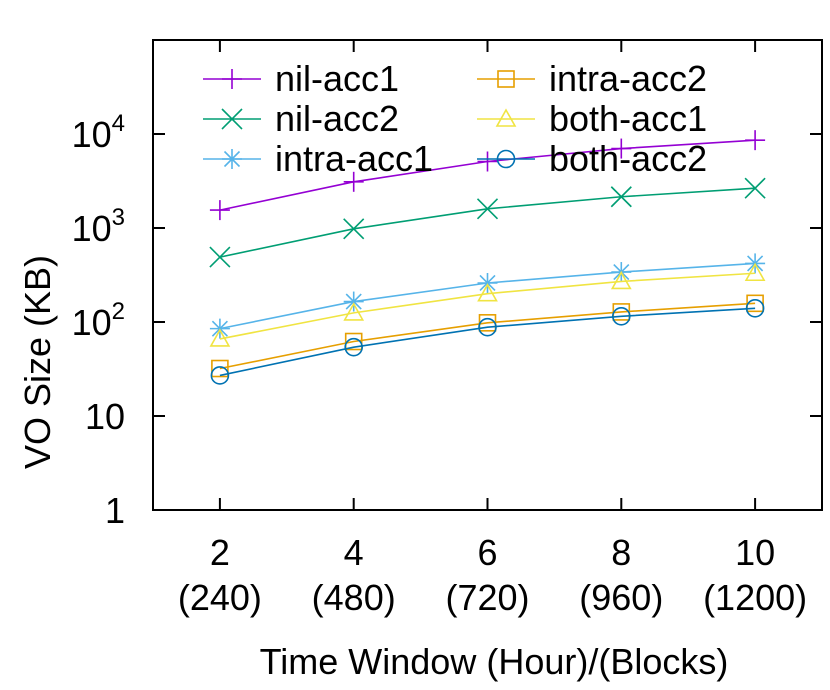  What do you see at coordinates (621, 552) in the screenshot?
I see `x-tick-label: 8` at bounding box center [621, 552].